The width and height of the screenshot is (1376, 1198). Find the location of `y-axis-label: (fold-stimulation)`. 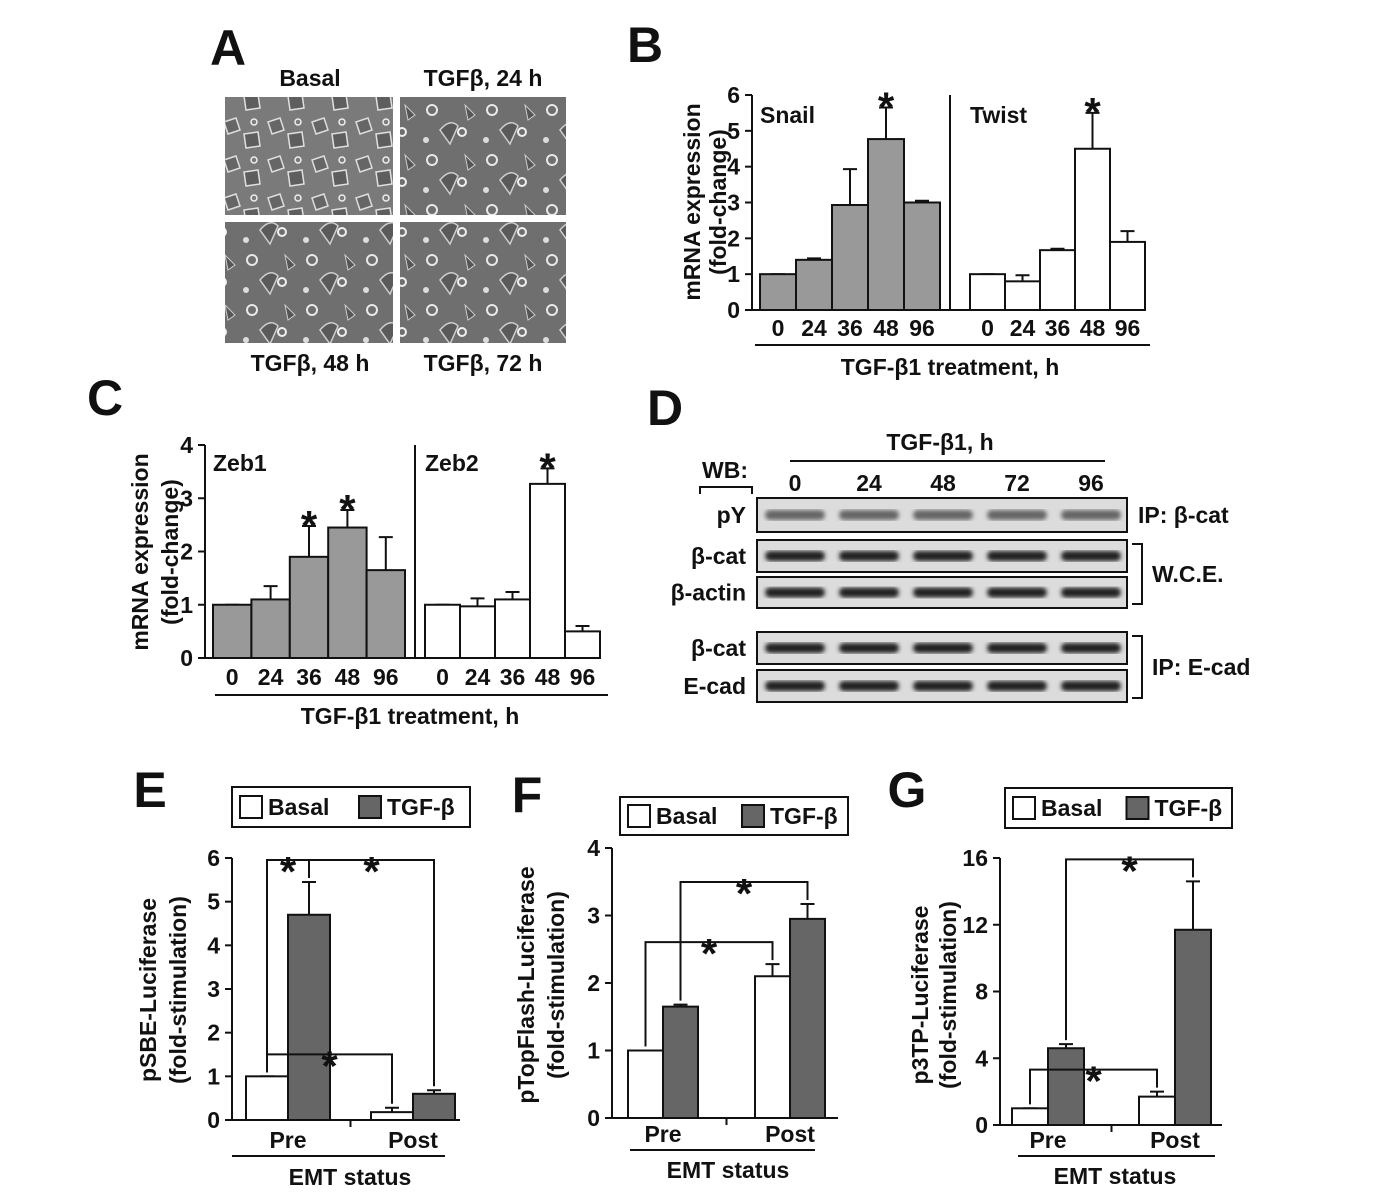

y-axis-label: (fold-stimulation) is located at coordinates (556, 985).